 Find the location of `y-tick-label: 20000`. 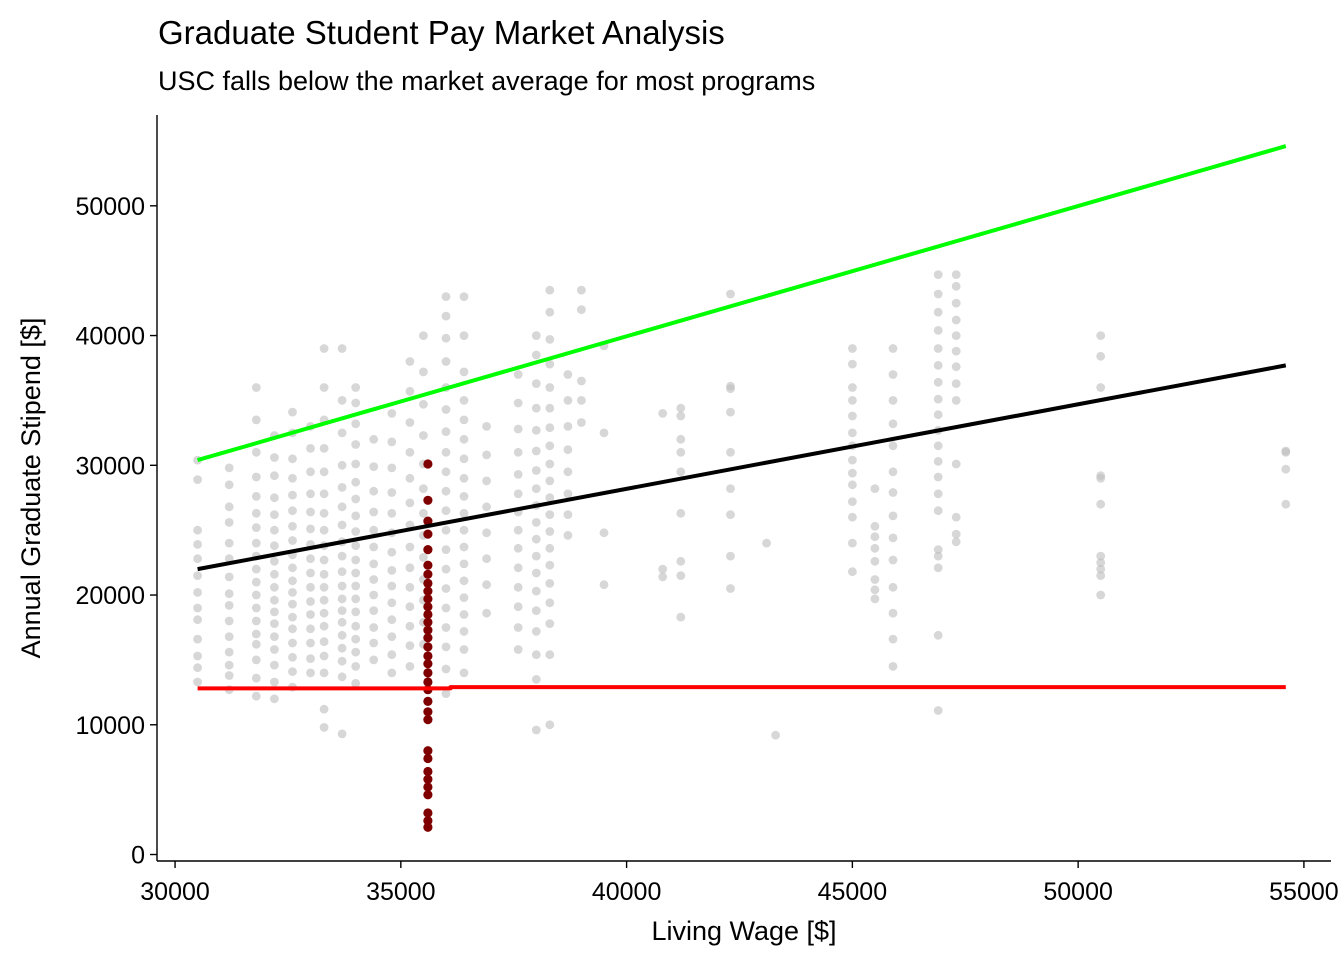

y-tick-label: 20000 is located at coordinates (110, 596).